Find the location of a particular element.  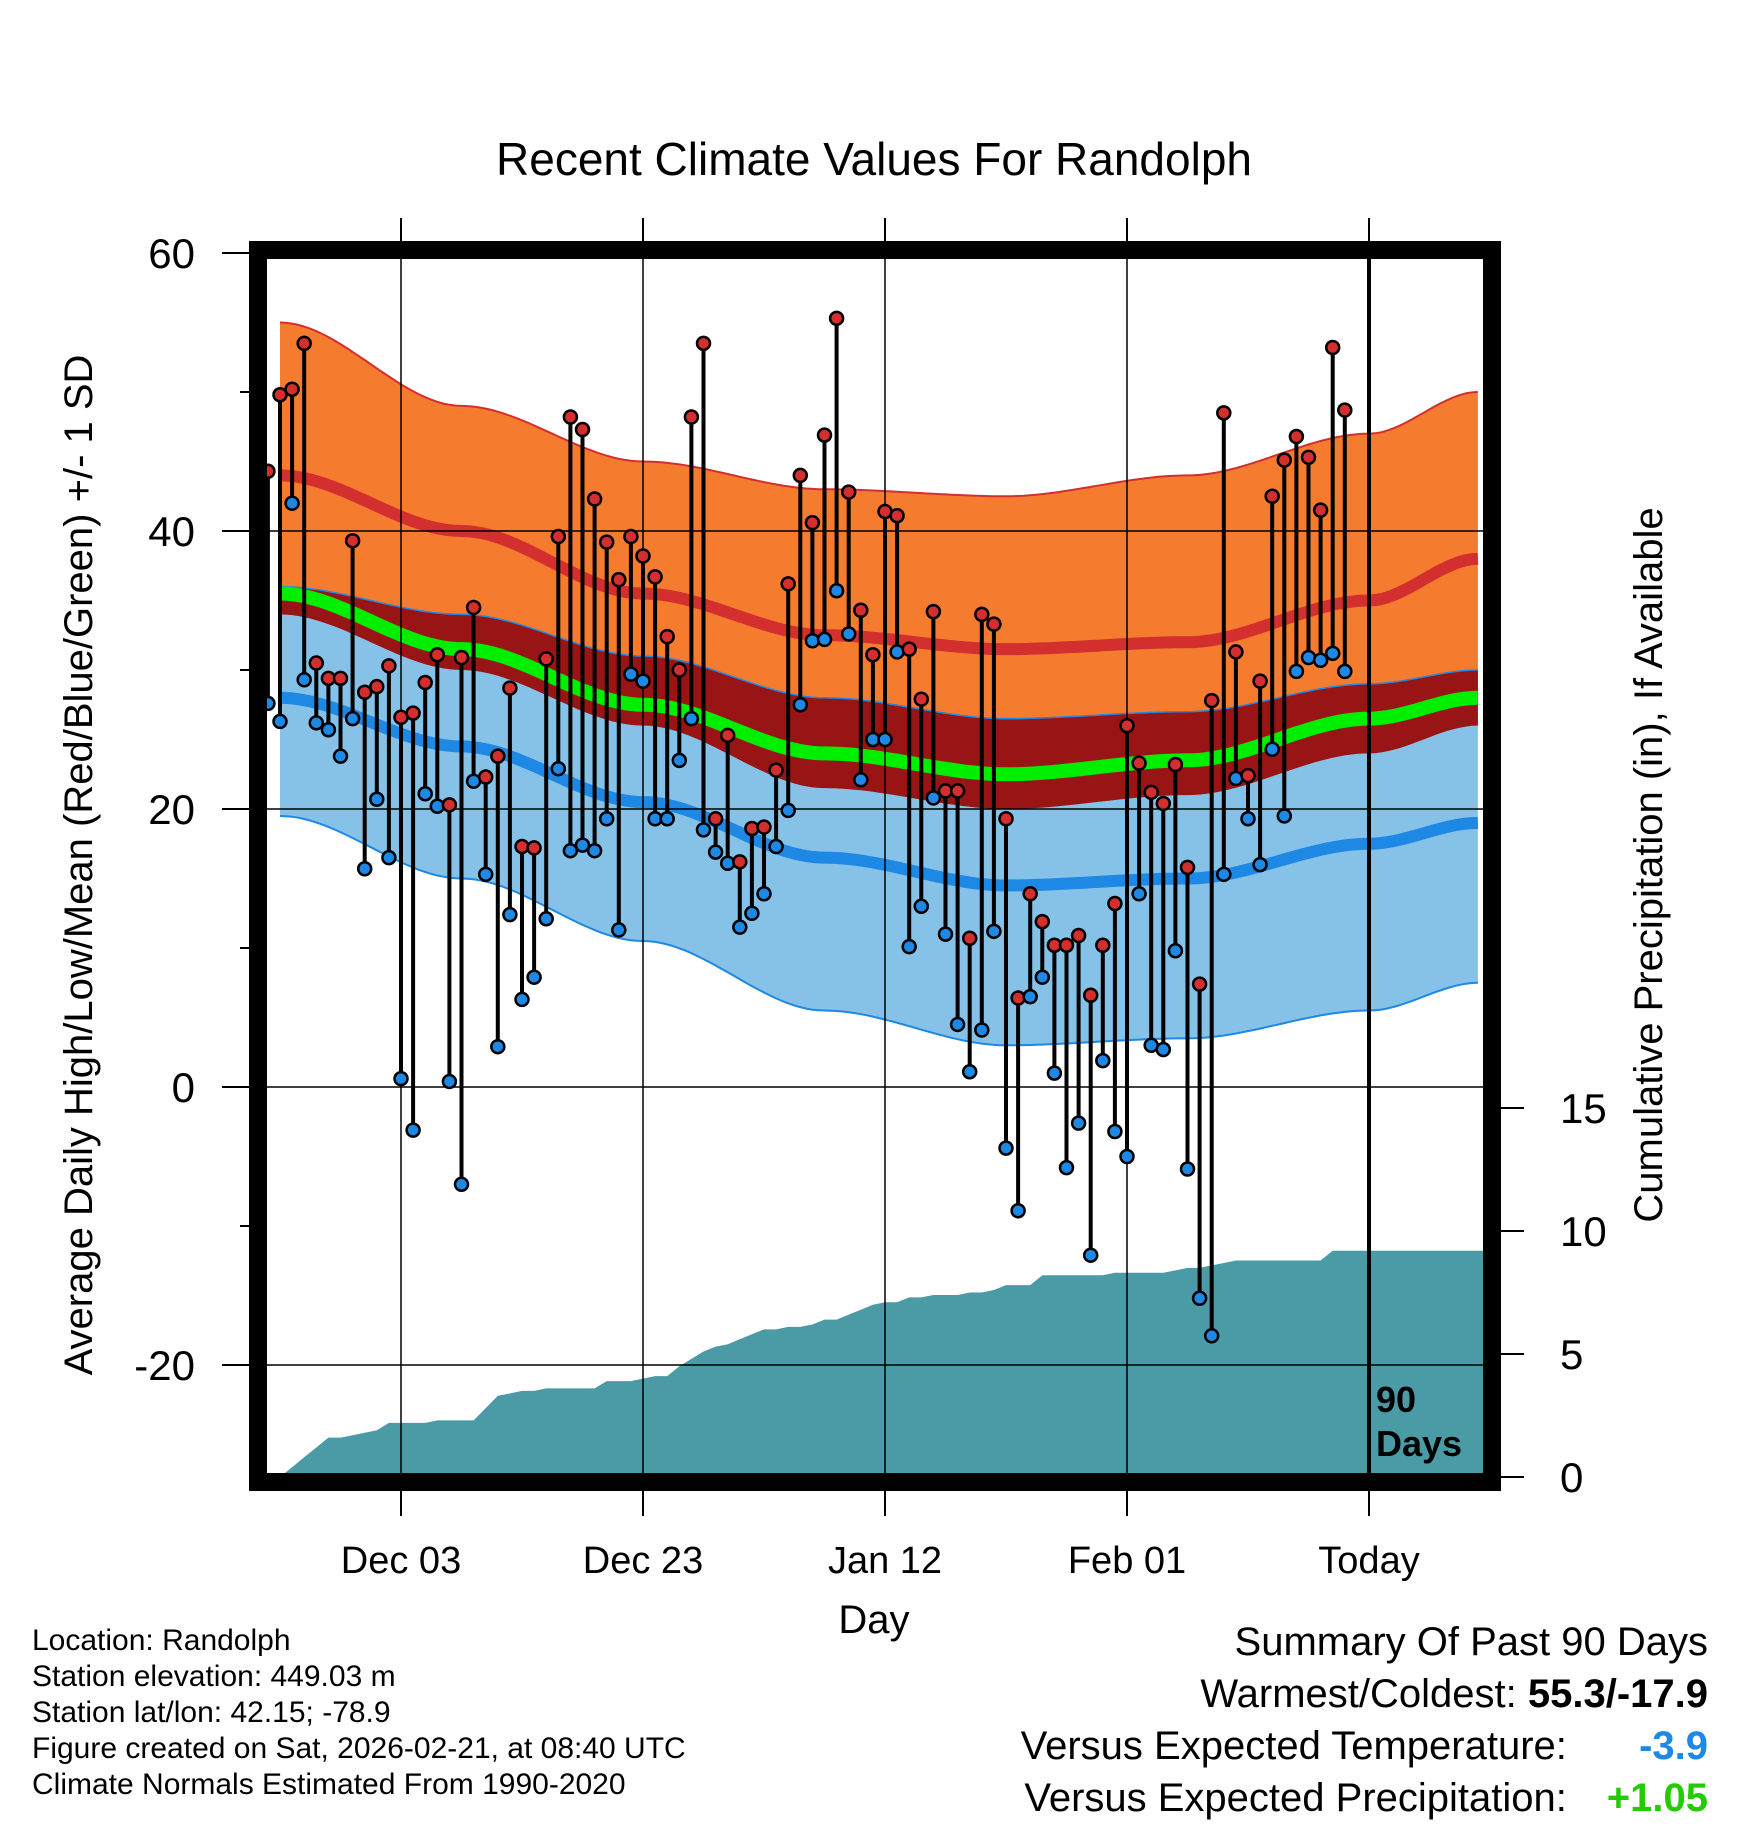

low-plus-sd-line is located at coordinates (878, 652).